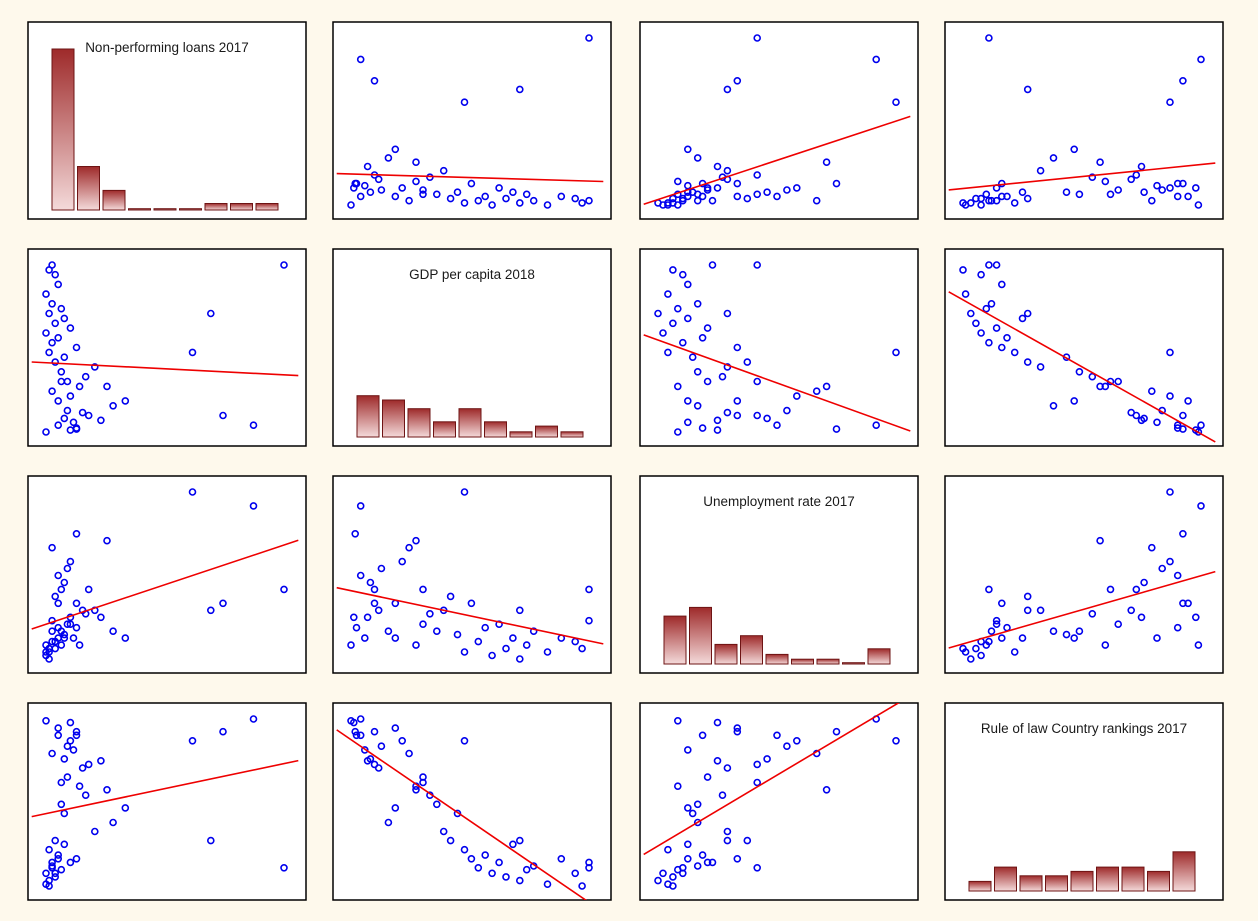 Image resolution: width=1258 pixels, height=921 pixels. I want to click on panel-r0-c1, so click(472, 120).